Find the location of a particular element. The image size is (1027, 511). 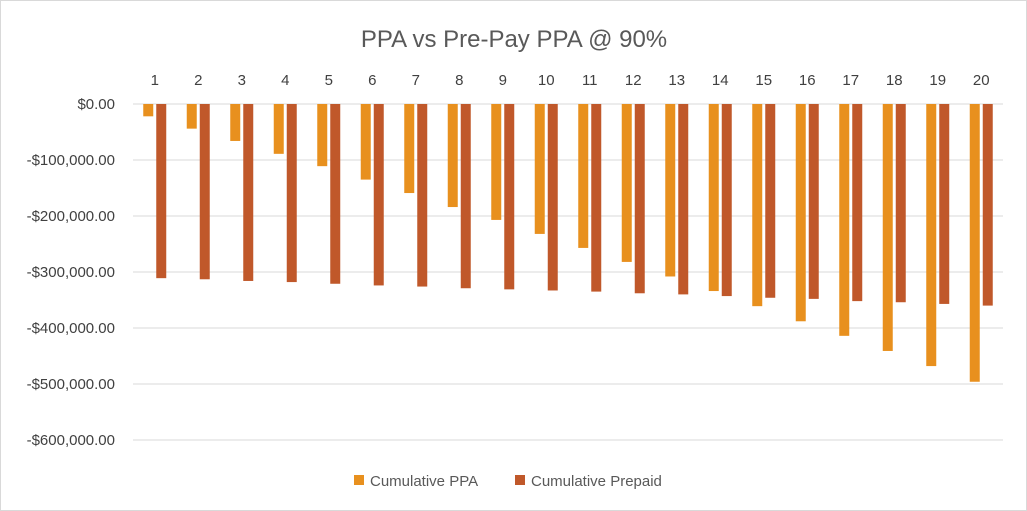

chart-title: PPA vs Pre-Pay PPA @ 90% is located at coordinates (514, 39).